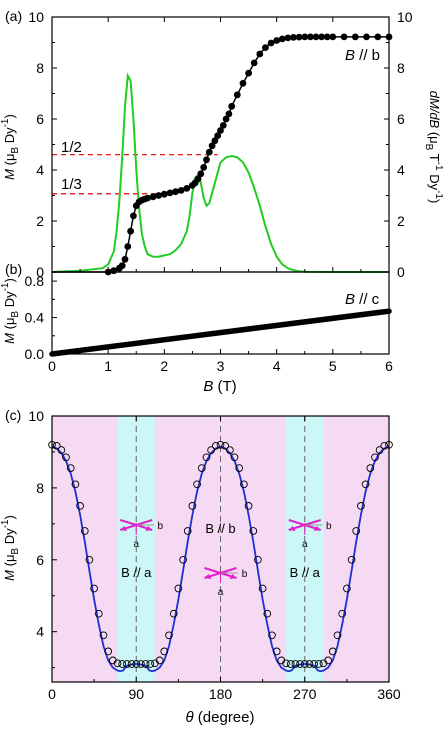 Image resolution: width=443 pixels, height=744 pixels. What do you see at coordinates (9, 338) in the screenshot?
I see `y-axis-title-b-part: M` at bounding box center [9, 338].